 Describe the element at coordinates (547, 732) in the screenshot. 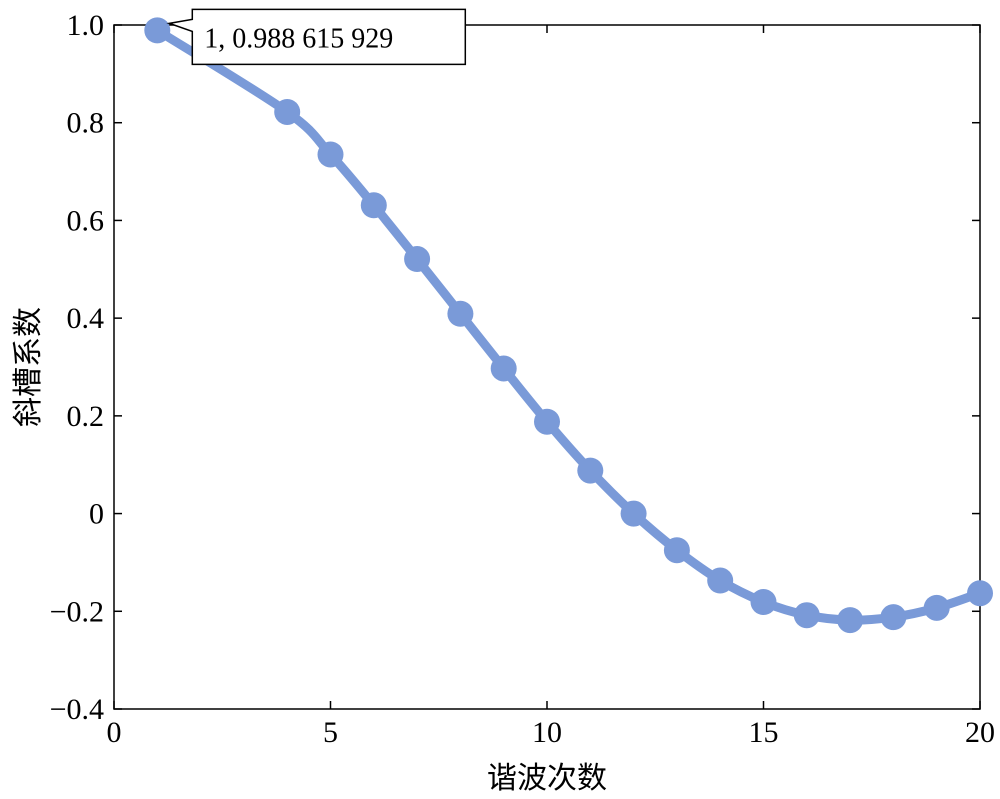

I see `x-tick-label: 10` at that location.